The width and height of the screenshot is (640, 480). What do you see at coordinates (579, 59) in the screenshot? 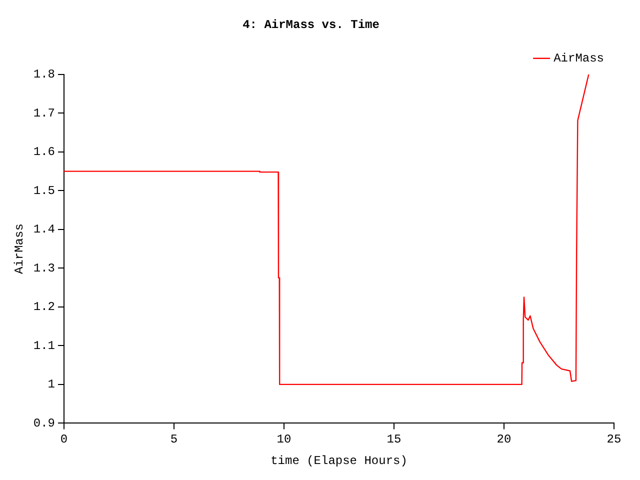
I see `legend-label: AirMass` at bounding box center [579, 59].